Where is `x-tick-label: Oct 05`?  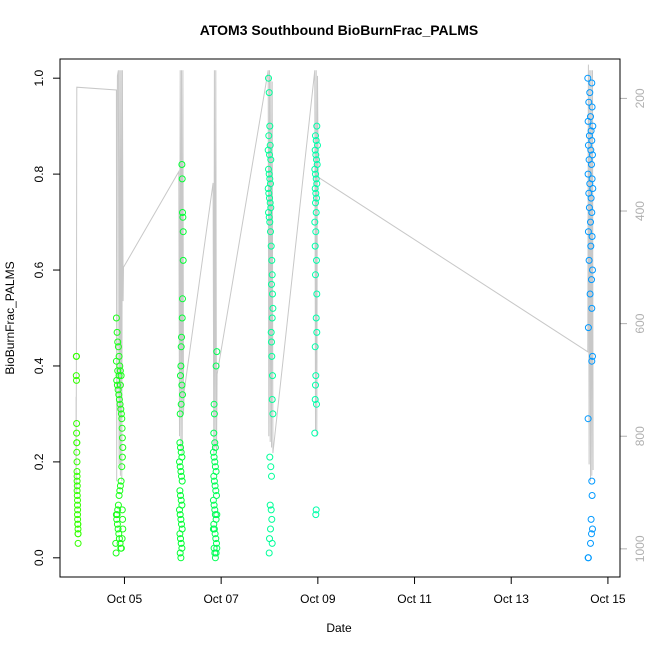
x-tick-label: Oct 05 is located at coordinates (125, 599).